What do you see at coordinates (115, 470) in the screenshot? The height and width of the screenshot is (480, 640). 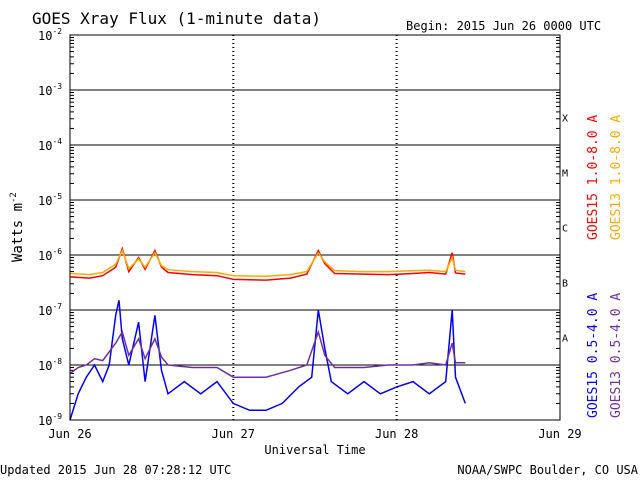 I see `updated-timestamp: Updated 2015 Jun 28 07:28:12 UTC` at bounding box center [115, 470].